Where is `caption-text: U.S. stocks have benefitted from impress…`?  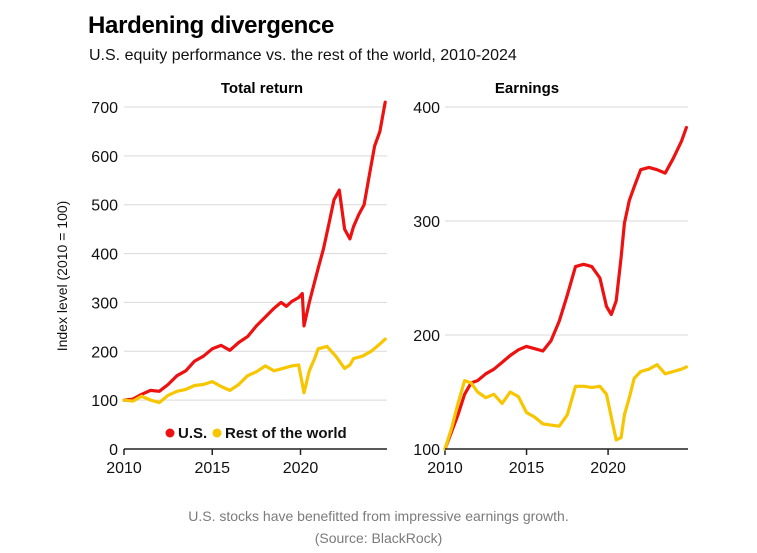
caption-text: U.S. stocks have benefitted from impress… is located at coordinates (378, 516).